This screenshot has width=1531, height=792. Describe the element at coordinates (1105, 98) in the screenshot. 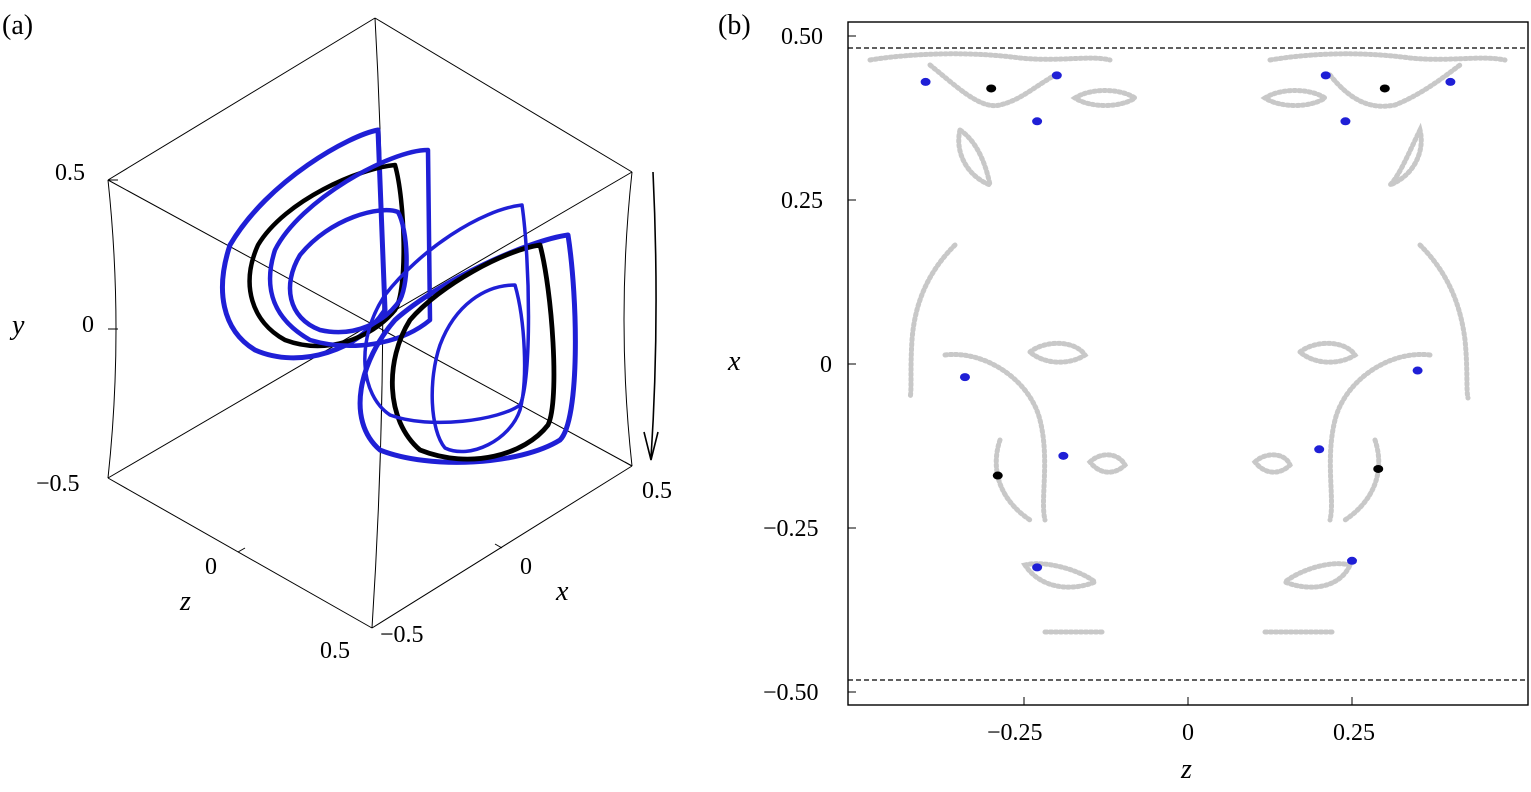

I see `grey-island-top-left` at that location.